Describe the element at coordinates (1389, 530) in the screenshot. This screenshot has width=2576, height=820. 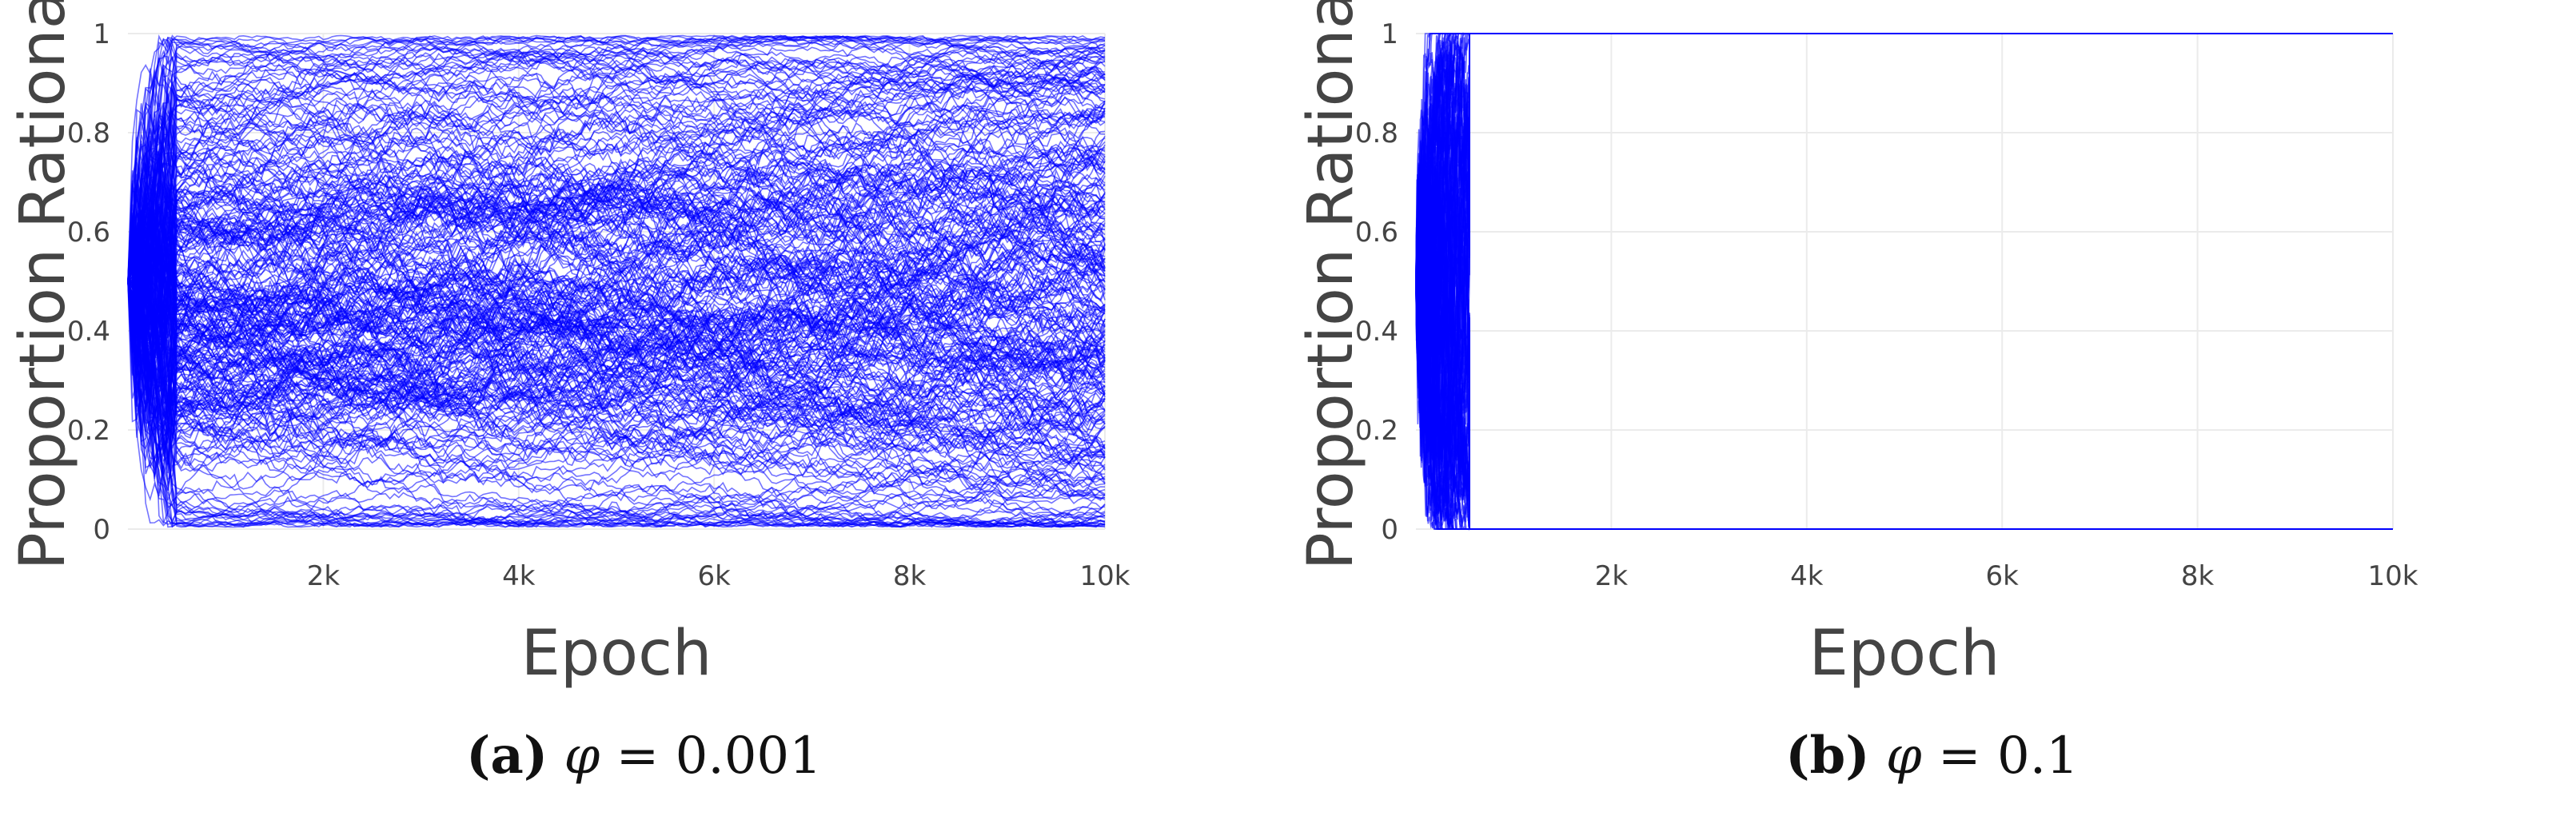
I see `chart-b-y-tick-label: 0` at that location.